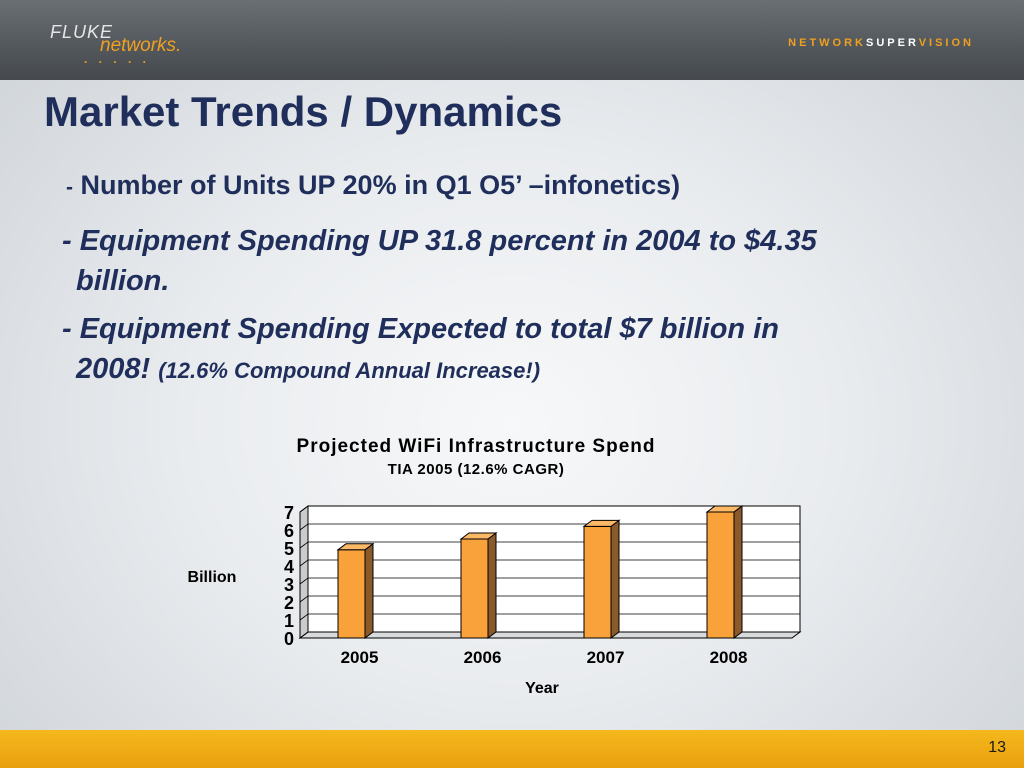 This screenshot has height=768, width=1024. I want to click on logo-networks: networks., so click(141, 45).